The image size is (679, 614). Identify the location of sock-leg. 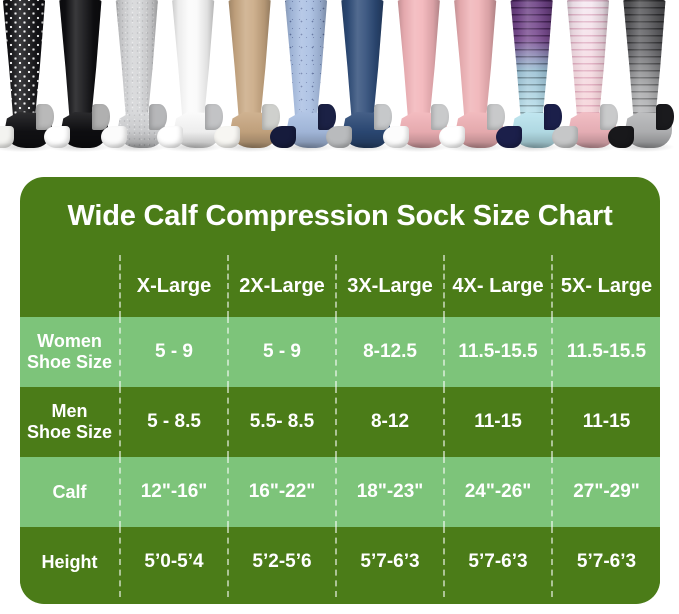
(24, 61).